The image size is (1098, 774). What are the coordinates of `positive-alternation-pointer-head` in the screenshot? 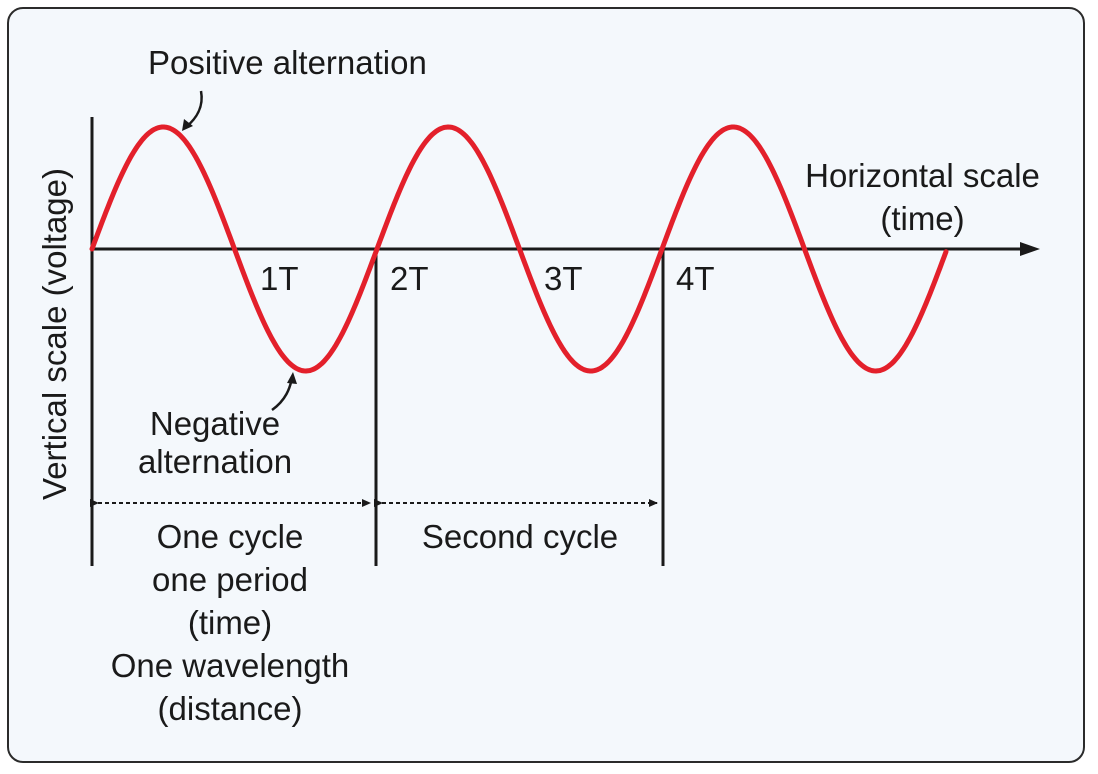 It's located at (187, 125).